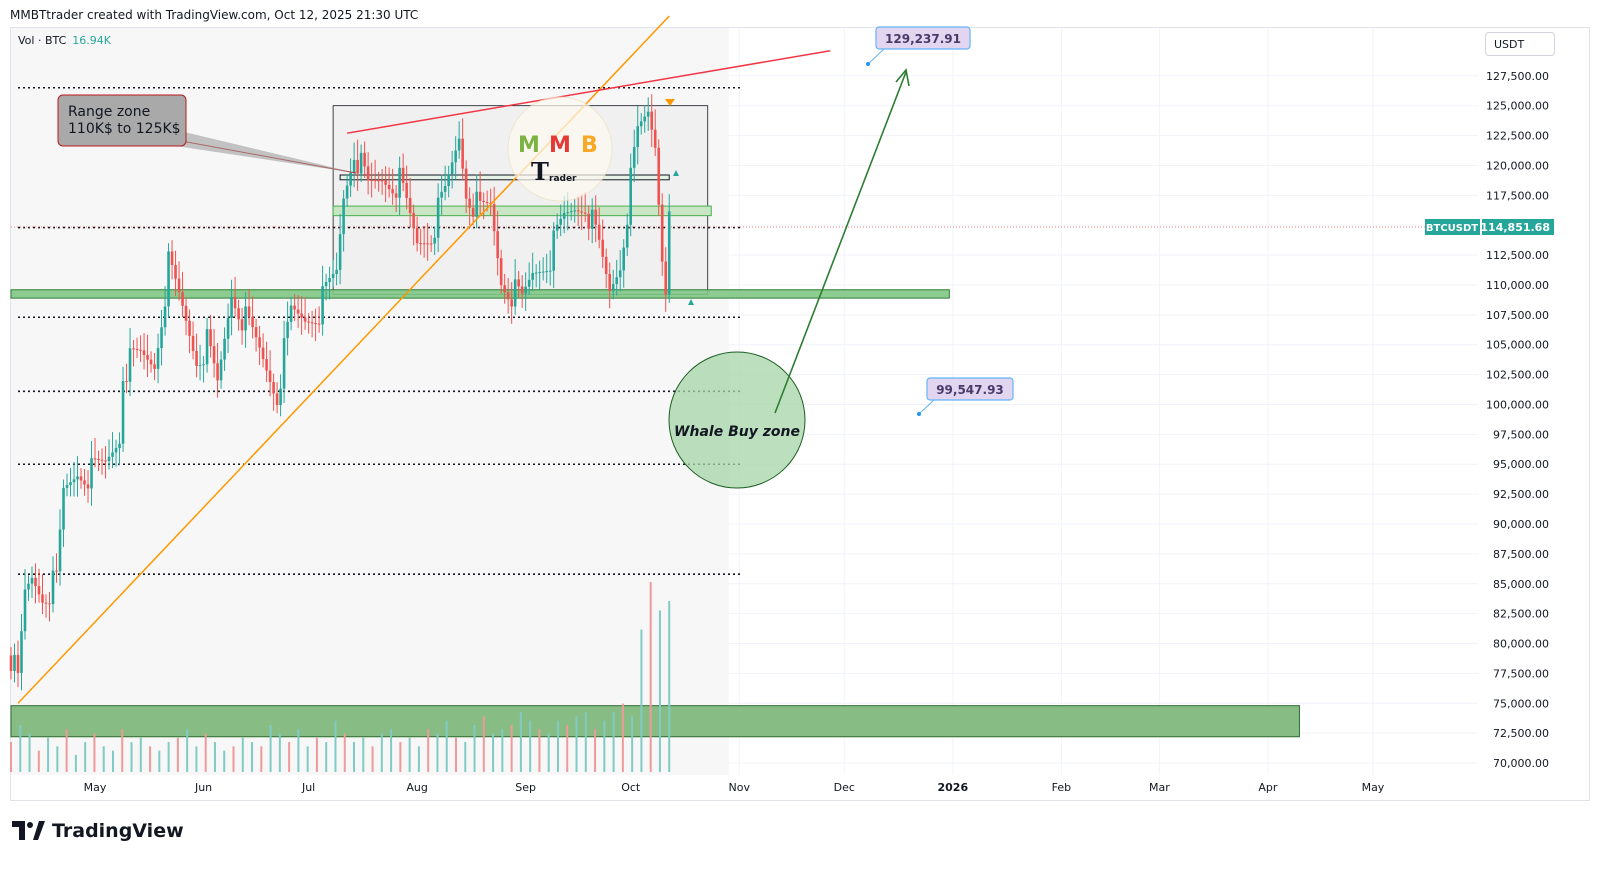 This screenshot has height=876, width=1598. What do you see at coordinates (203, 787) in the screenshot?
I see `x-tick-label: Jun` at bounding box center [203, 787].